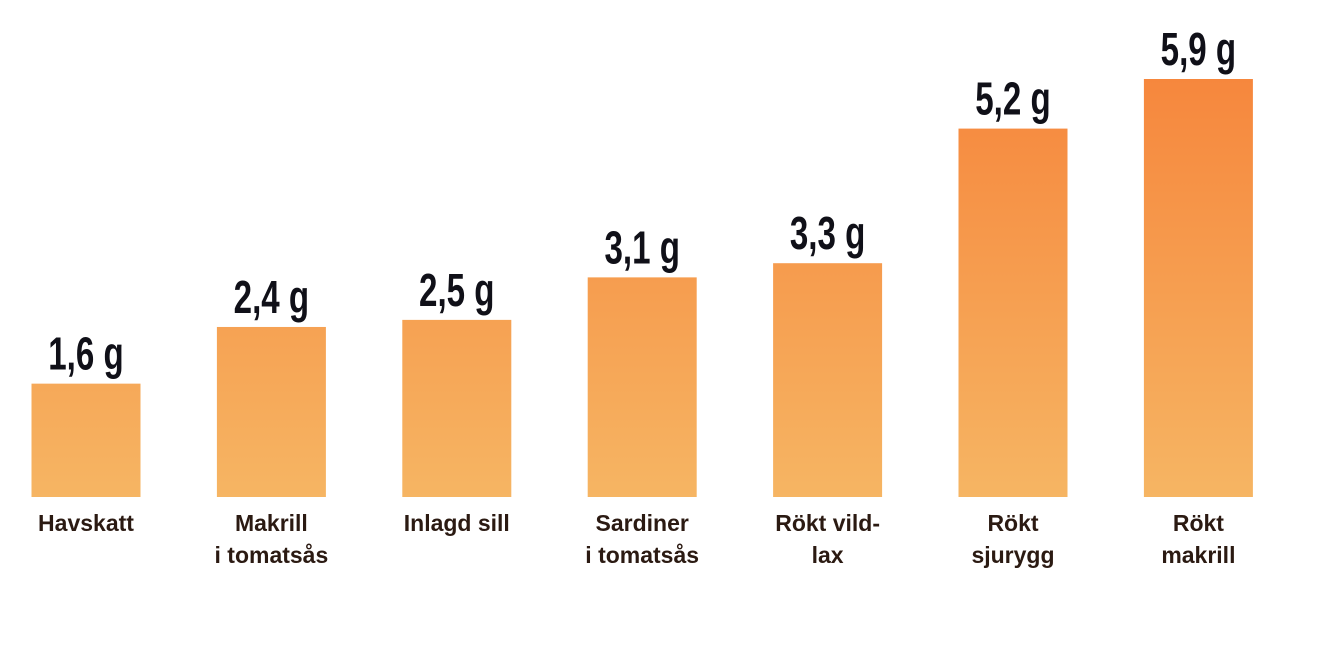  Describe the element at coordinates (641, 248) in the screenshot. I see `value-label: 3,1 g` at that location.